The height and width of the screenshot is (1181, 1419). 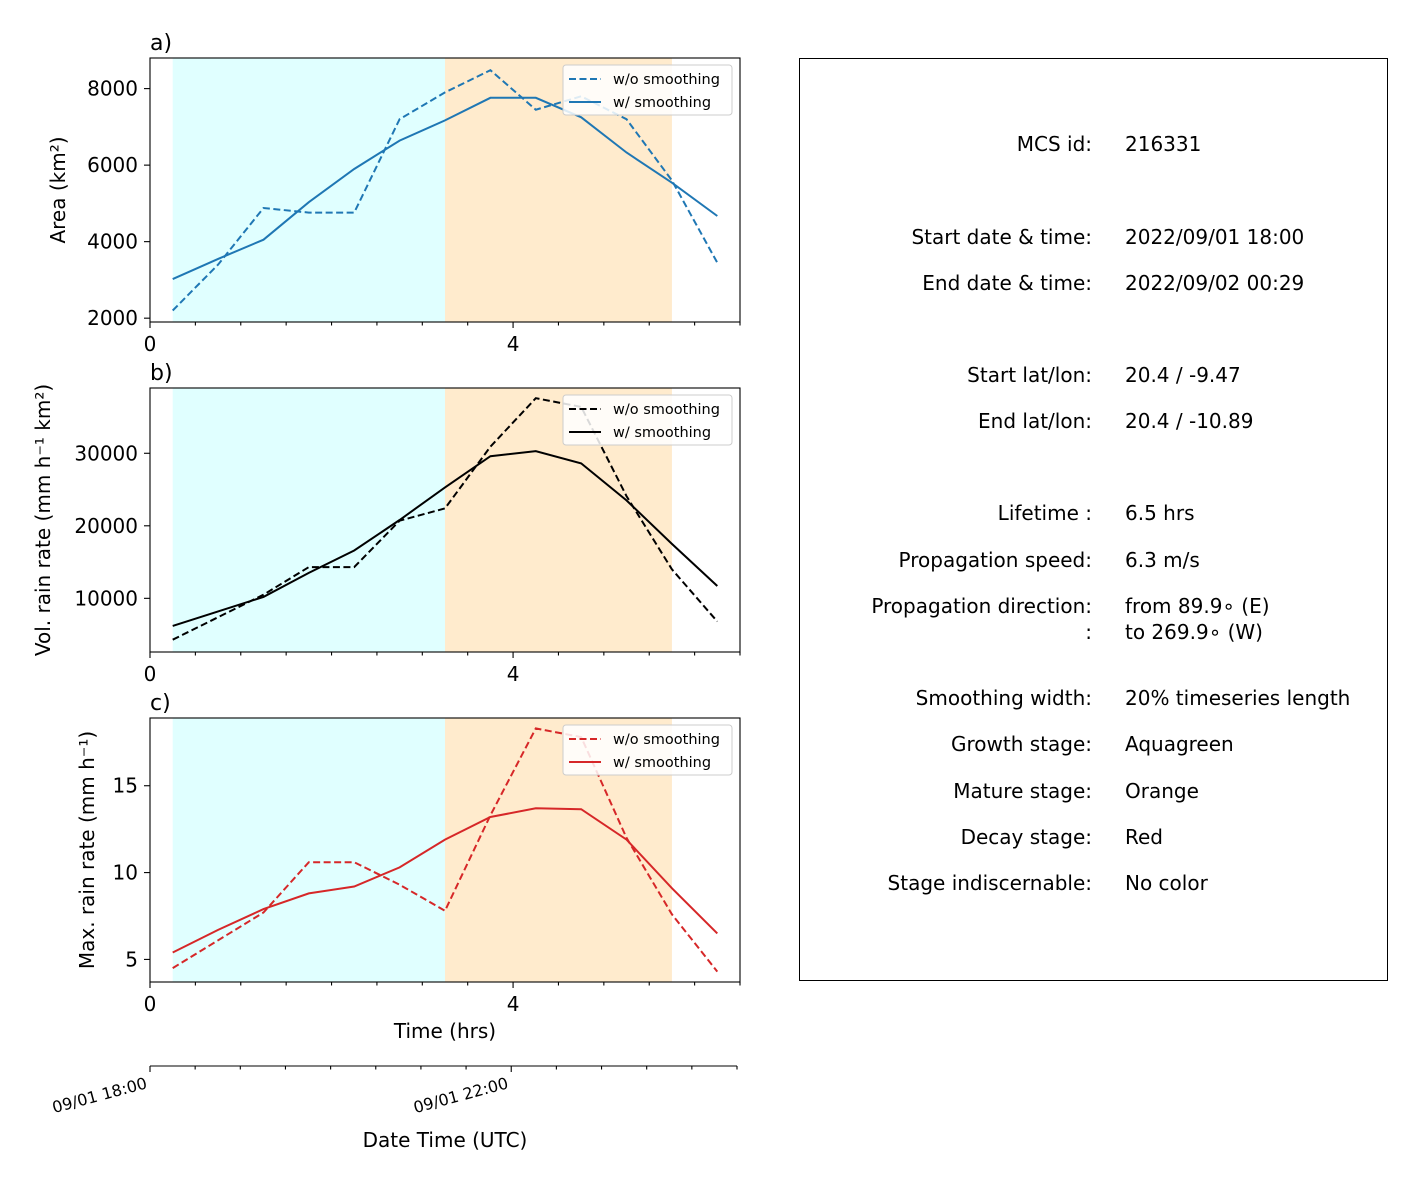 What do you see at coordinates (161, 373) in the screenshot?
I see `panel-label: b)` at bounding box center [161, 373].